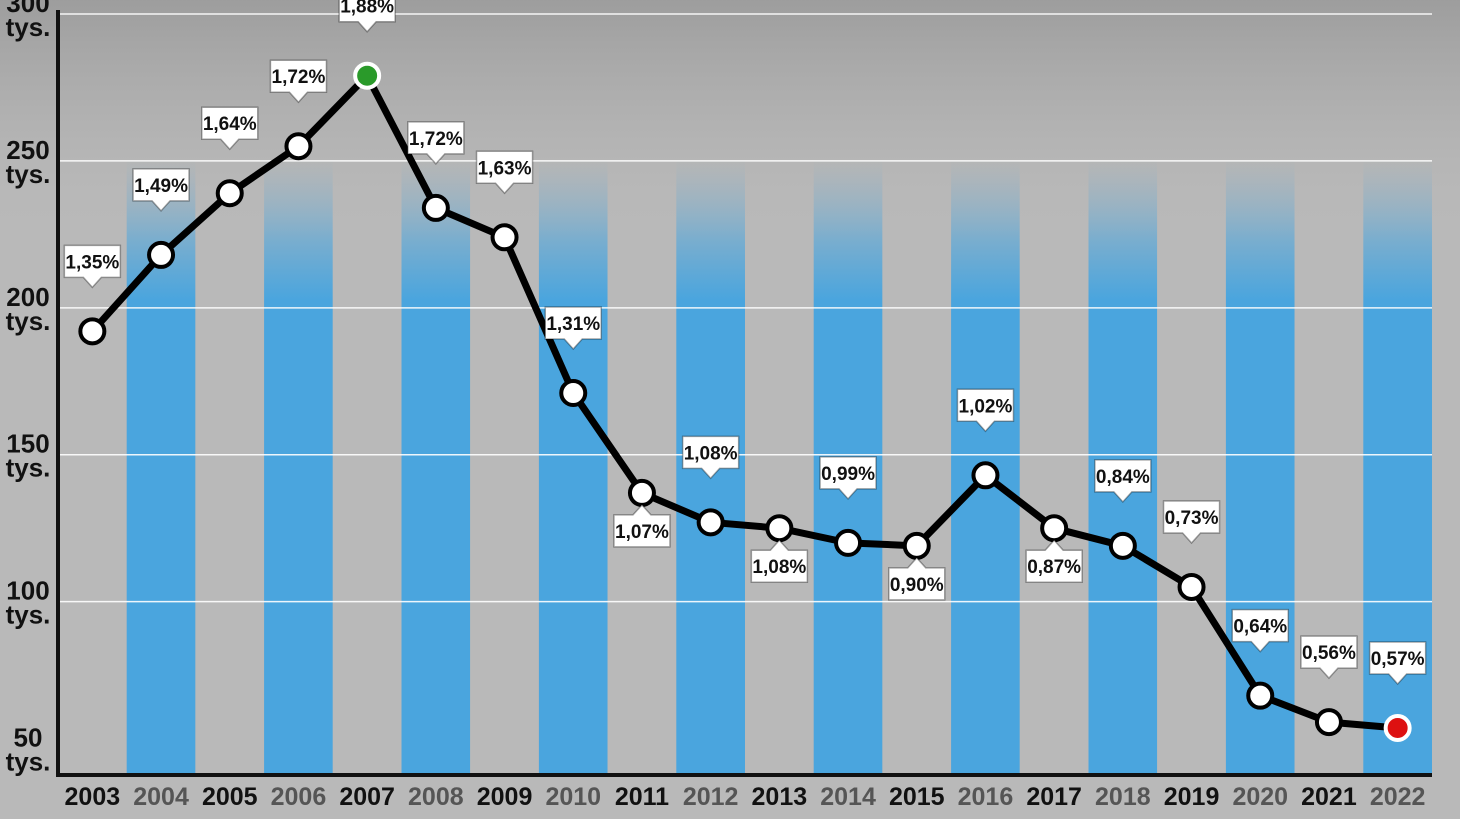  Describe the element at coordinates (848, 797) in the screenshot. I see `x-tick-label-2014: 2014` at that location.